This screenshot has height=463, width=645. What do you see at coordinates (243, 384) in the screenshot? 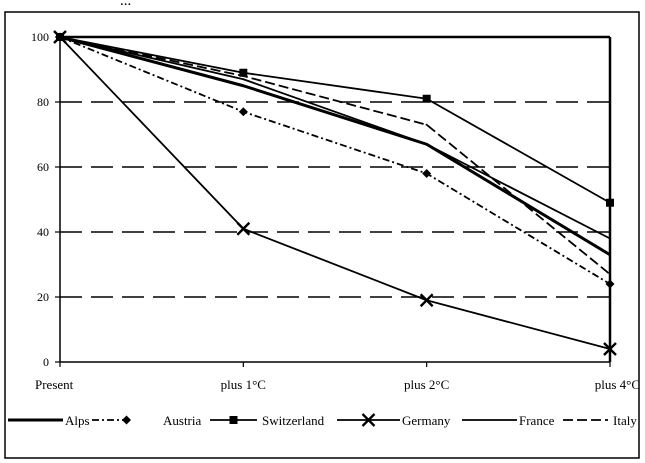
I see `x-tick-label: plus 1°C` at bounding box center [243, 384].